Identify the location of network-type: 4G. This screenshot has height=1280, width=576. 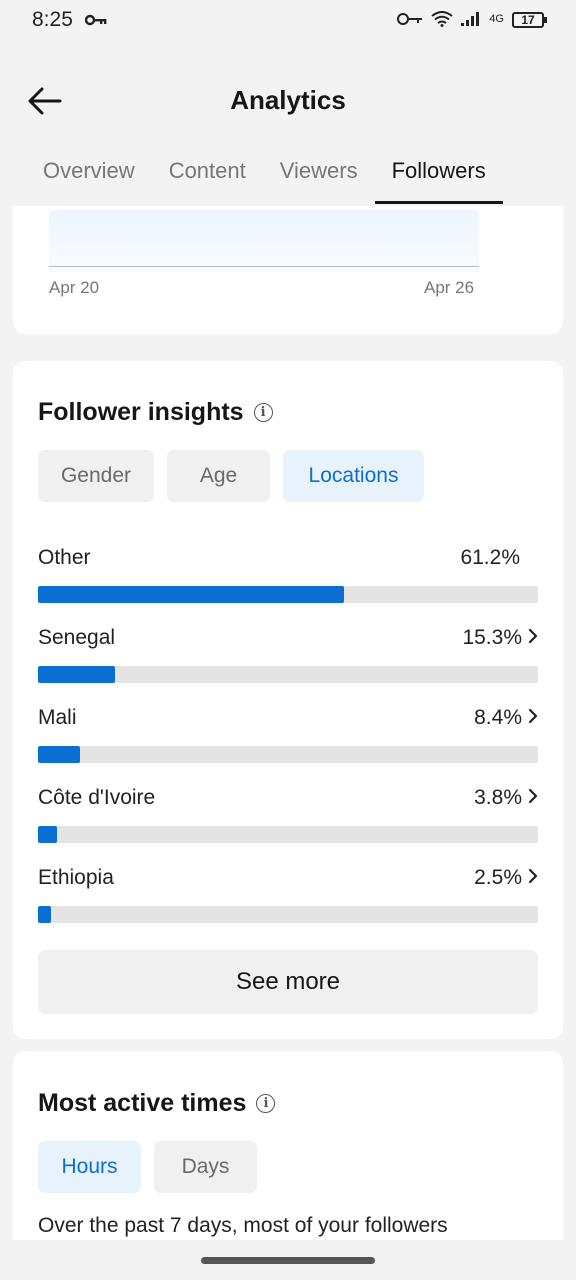
(496, 18).